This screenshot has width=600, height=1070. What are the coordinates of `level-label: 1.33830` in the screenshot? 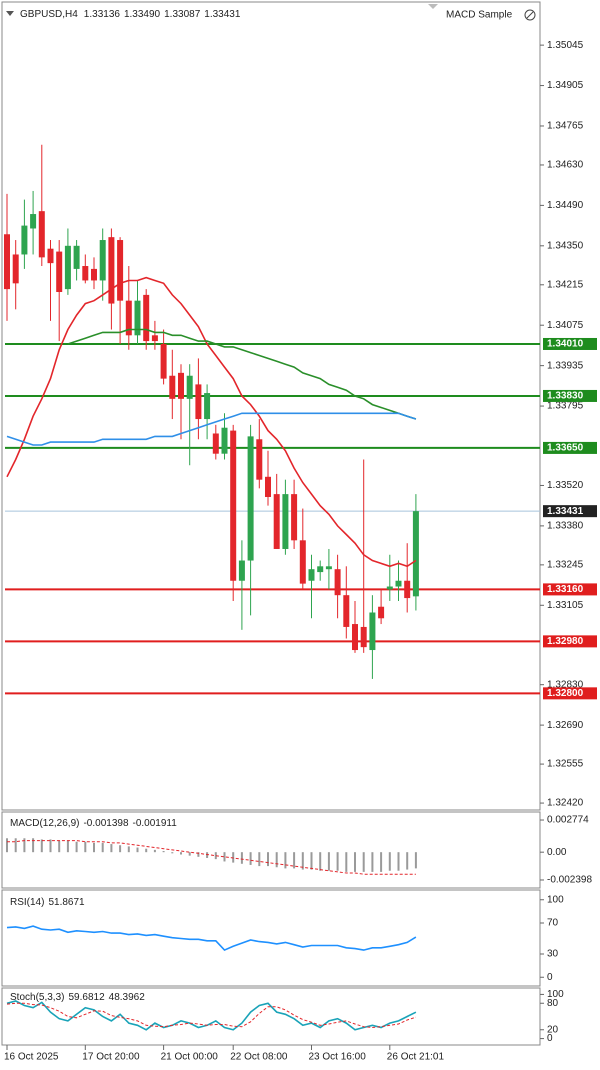 It's located at (565, 396).